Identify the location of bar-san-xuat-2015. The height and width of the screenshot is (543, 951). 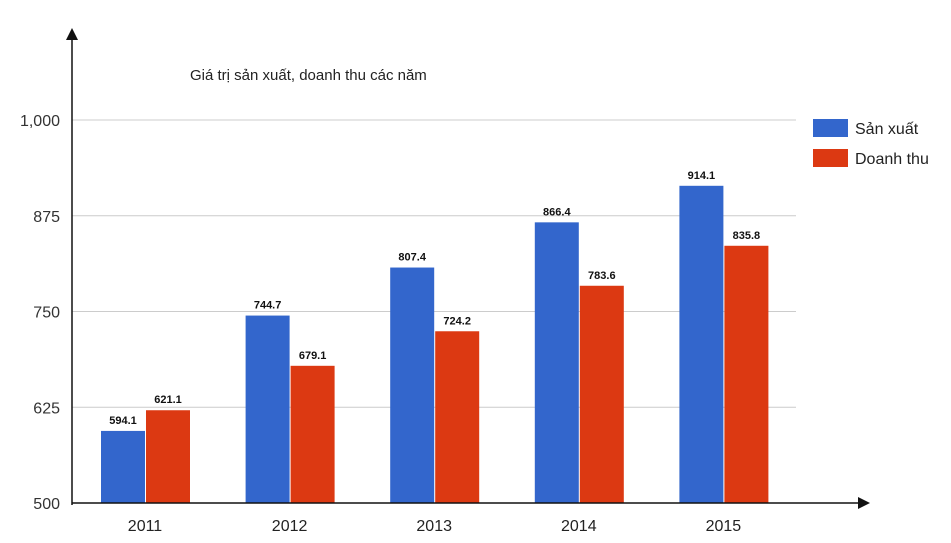
(701, 344).